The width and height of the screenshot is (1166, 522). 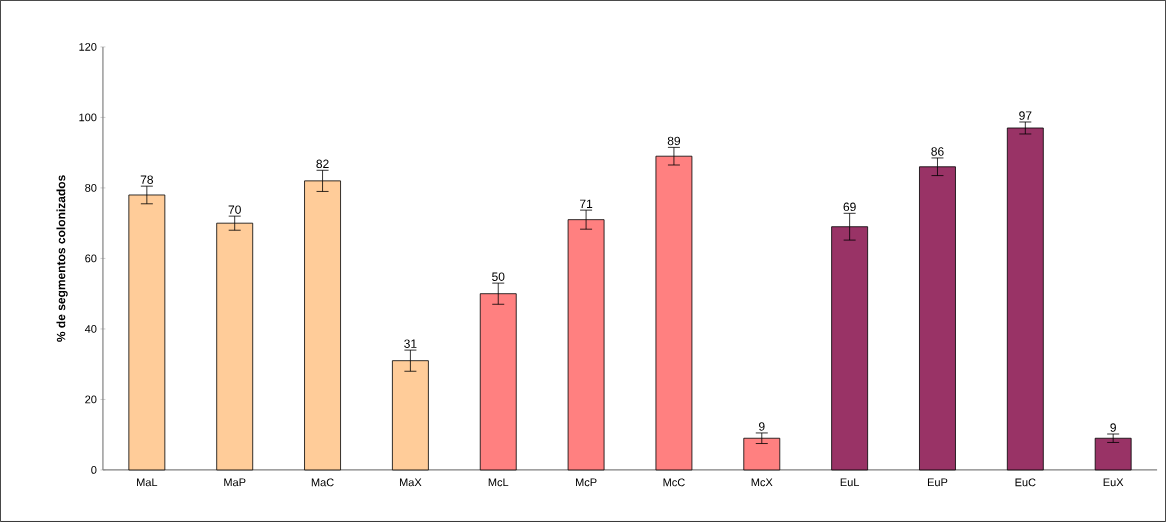 What do you see at coordinates (147, 180) in the screenshot?
I see `data-label: 78` at bounding box center [147, 180].